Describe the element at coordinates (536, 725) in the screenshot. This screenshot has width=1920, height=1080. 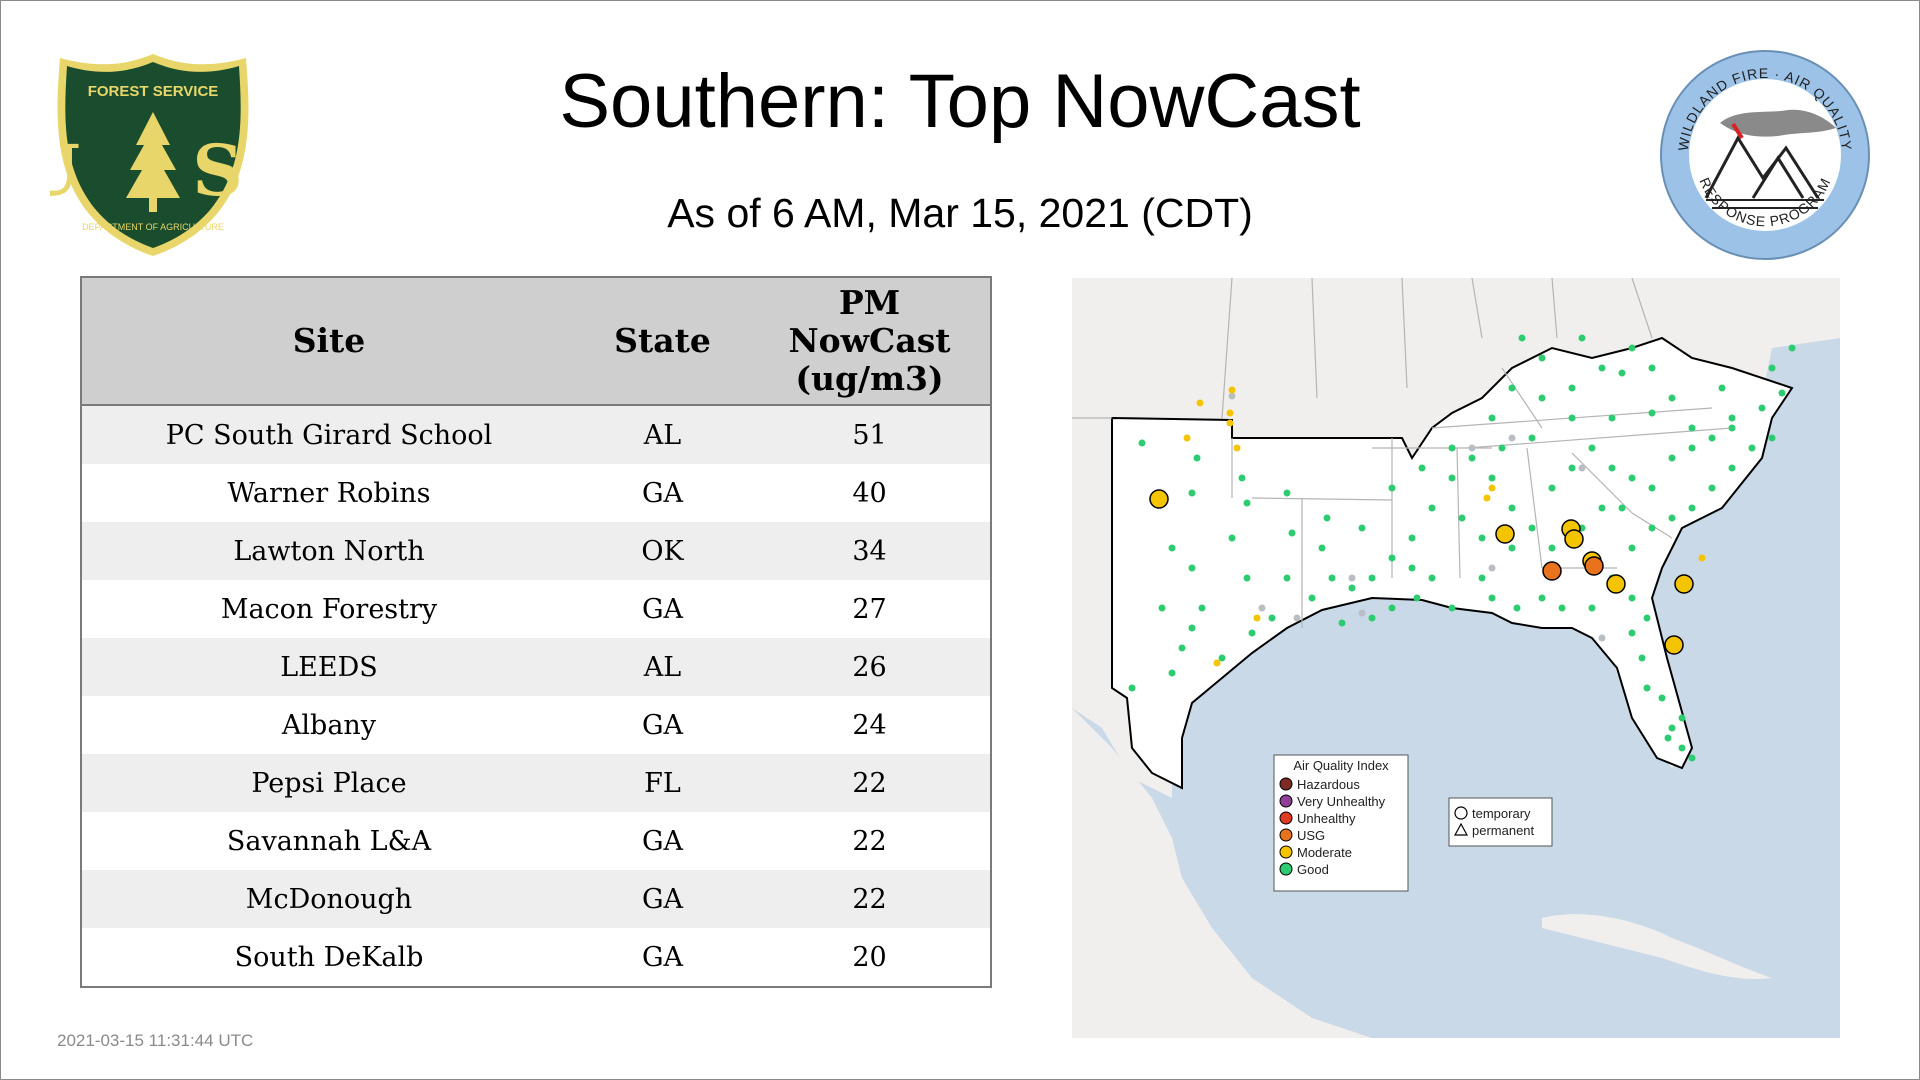
I see `table-row: Albany GA 24` at that location.